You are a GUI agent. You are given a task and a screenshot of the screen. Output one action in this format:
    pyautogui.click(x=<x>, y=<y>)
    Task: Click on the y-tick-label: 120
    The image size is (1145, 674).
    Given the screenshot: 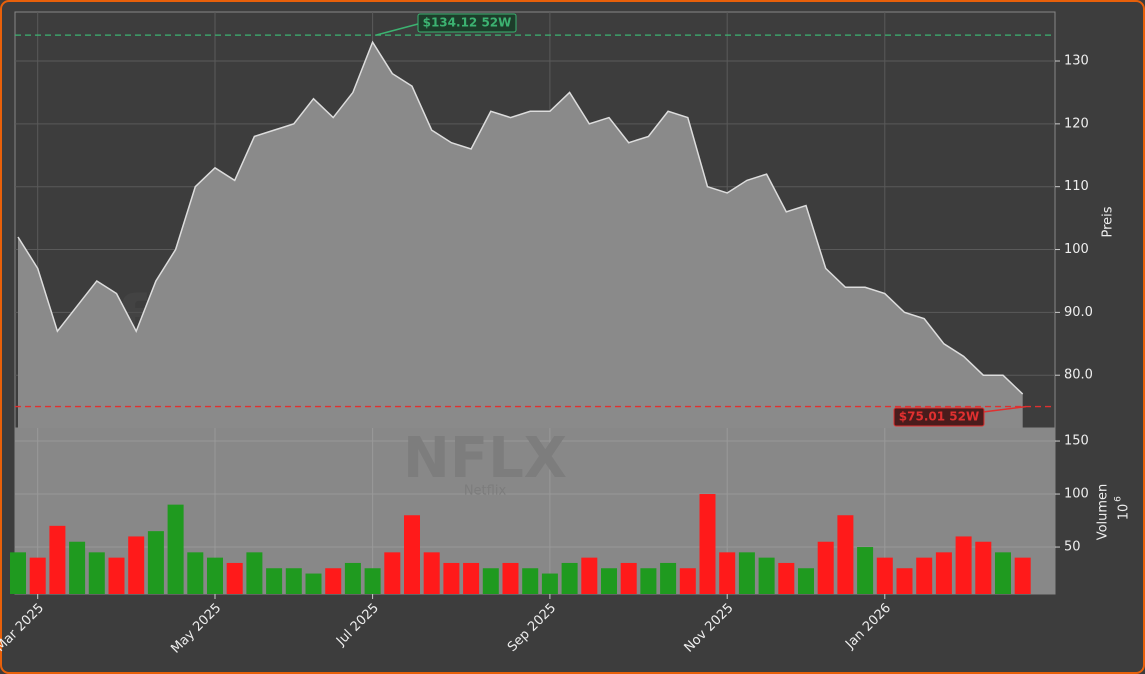 What is the action you would take?
    pyautogui.click(x=1076, y=123)
    